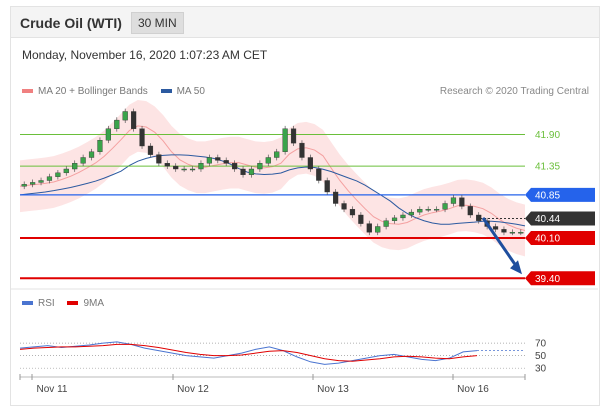 The image size is (602, 406). I want to click on level-label-0: 41.90, so click(547, 135).